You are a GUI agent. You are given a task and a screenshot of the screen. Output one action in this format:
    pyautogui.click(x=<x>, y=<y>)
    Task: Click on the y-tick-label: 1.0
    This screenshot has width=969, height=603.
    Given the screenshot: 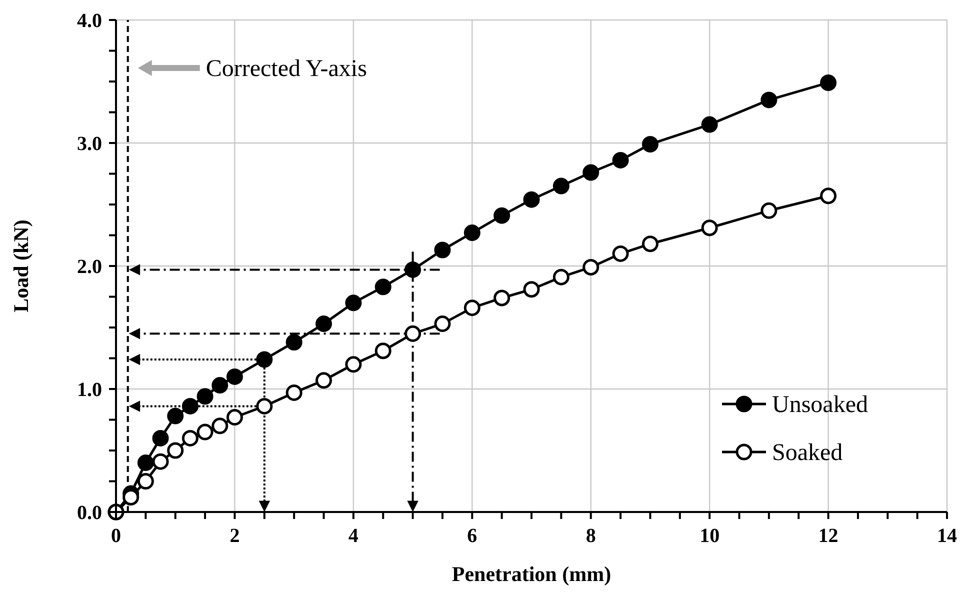 What is the action you would take?
    pyautogui.click(x=89, y=390)
    